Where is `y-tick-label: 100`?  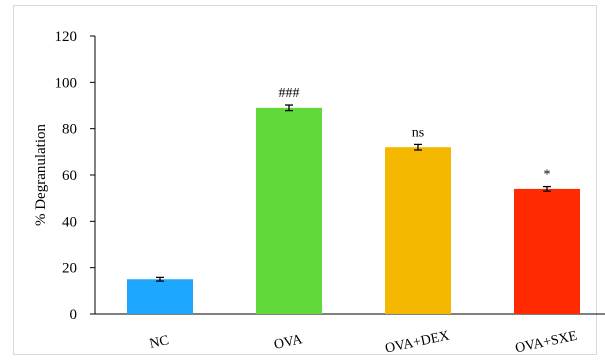
y-tick-label: 100 is located at coordinates (66, 83).